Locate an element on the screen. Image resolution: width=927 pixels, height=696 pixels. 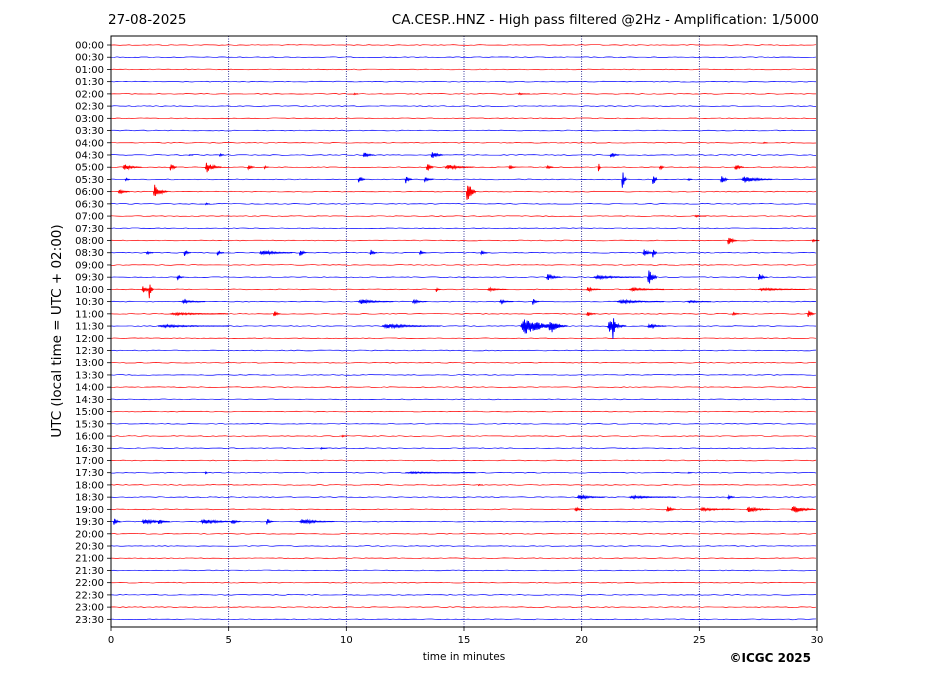
y-tick-label: 00:30 is located at coordinates (89, 58).